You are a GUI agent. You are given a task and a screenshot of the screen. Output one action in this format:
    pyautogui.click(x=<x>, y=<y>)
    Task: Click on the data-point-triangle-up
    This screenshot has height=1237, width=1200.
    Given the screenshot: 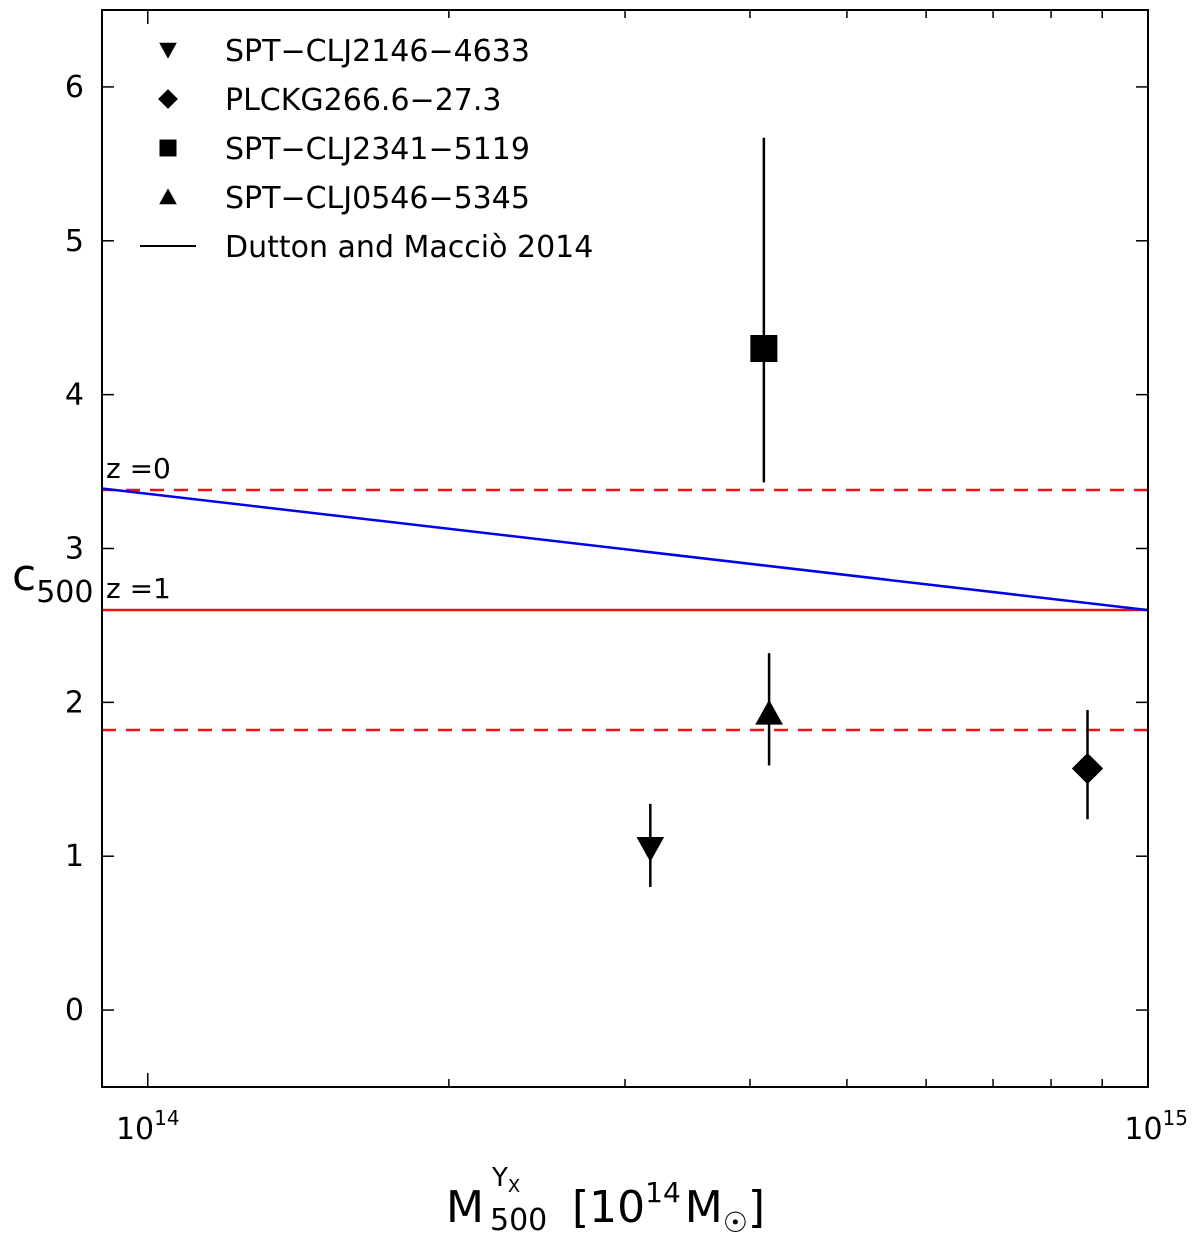 What is the action you would take?
    pyautogui.click(x=769, y=712)
    